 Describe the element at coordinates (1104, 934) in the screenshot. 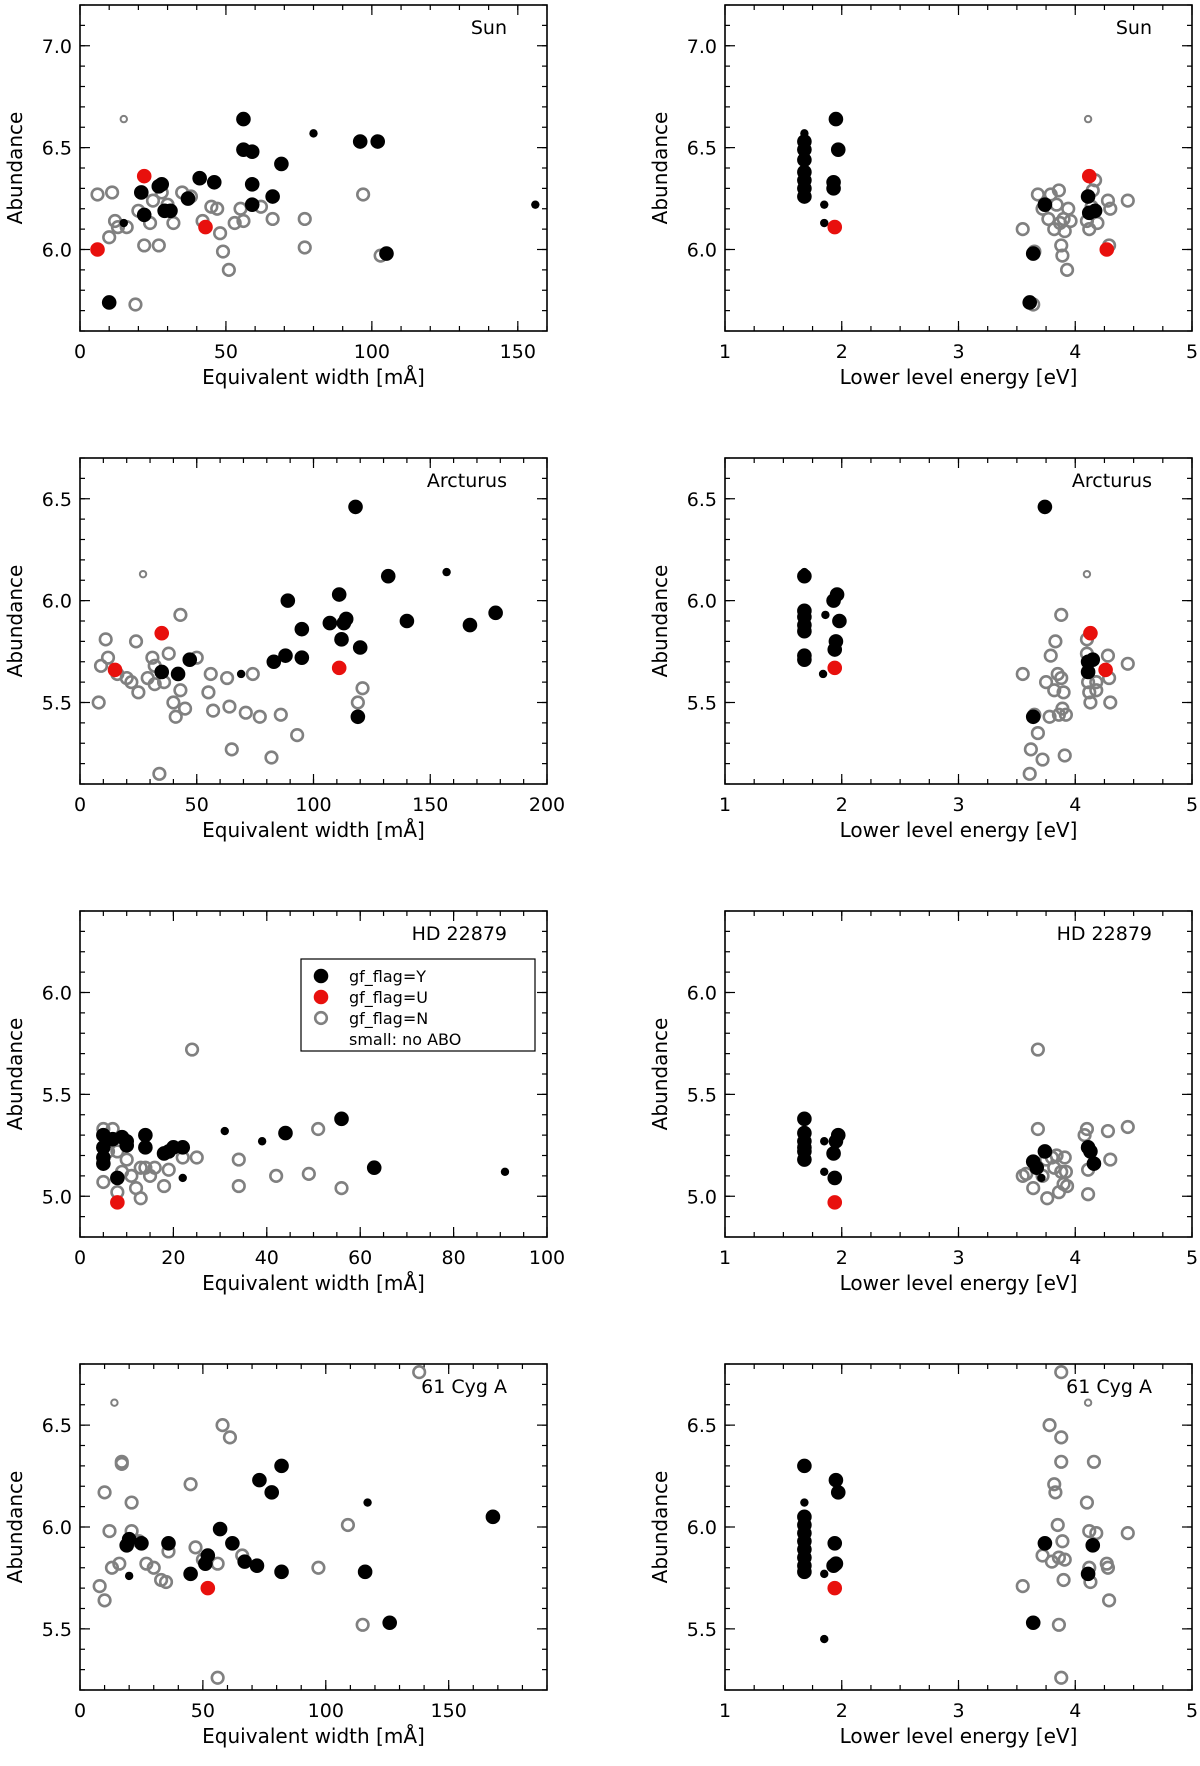

I see `panel-title: HD 22879` at that location.